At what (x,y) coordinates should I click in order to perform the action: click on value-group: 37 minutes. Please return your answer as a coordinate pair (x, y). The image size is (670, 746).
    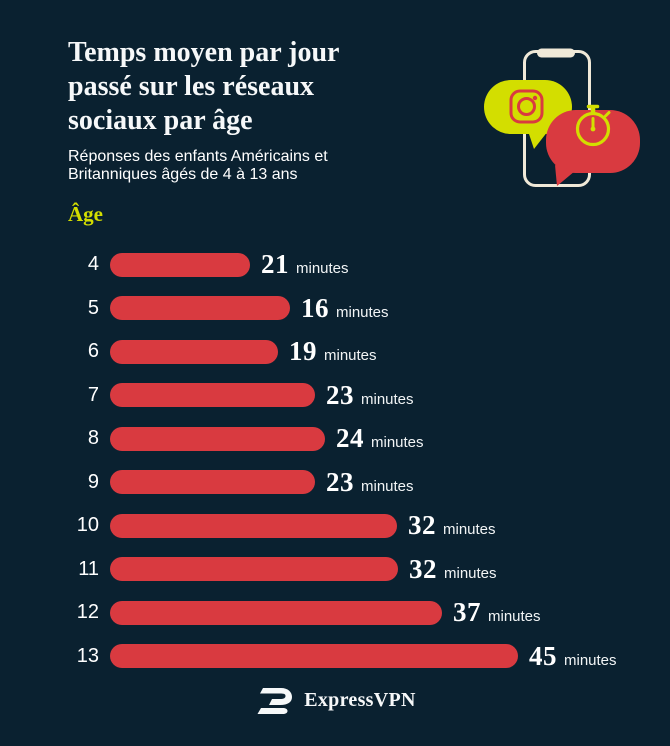
    Looking at the image, I should click on (497, 612).